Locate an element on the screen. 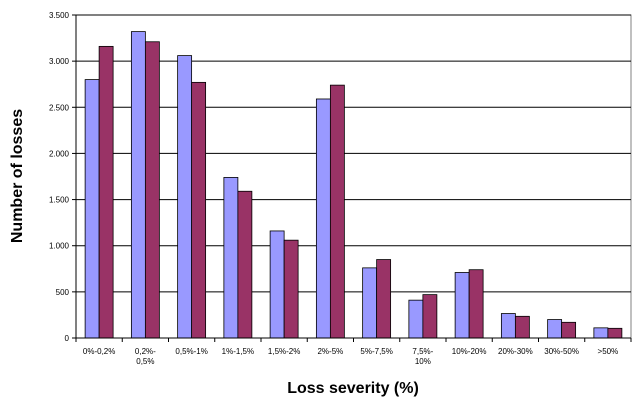 This screenshot has width=641, height=405. x-tick-label: 7,5%-10% is located at coordinates (422, 356).